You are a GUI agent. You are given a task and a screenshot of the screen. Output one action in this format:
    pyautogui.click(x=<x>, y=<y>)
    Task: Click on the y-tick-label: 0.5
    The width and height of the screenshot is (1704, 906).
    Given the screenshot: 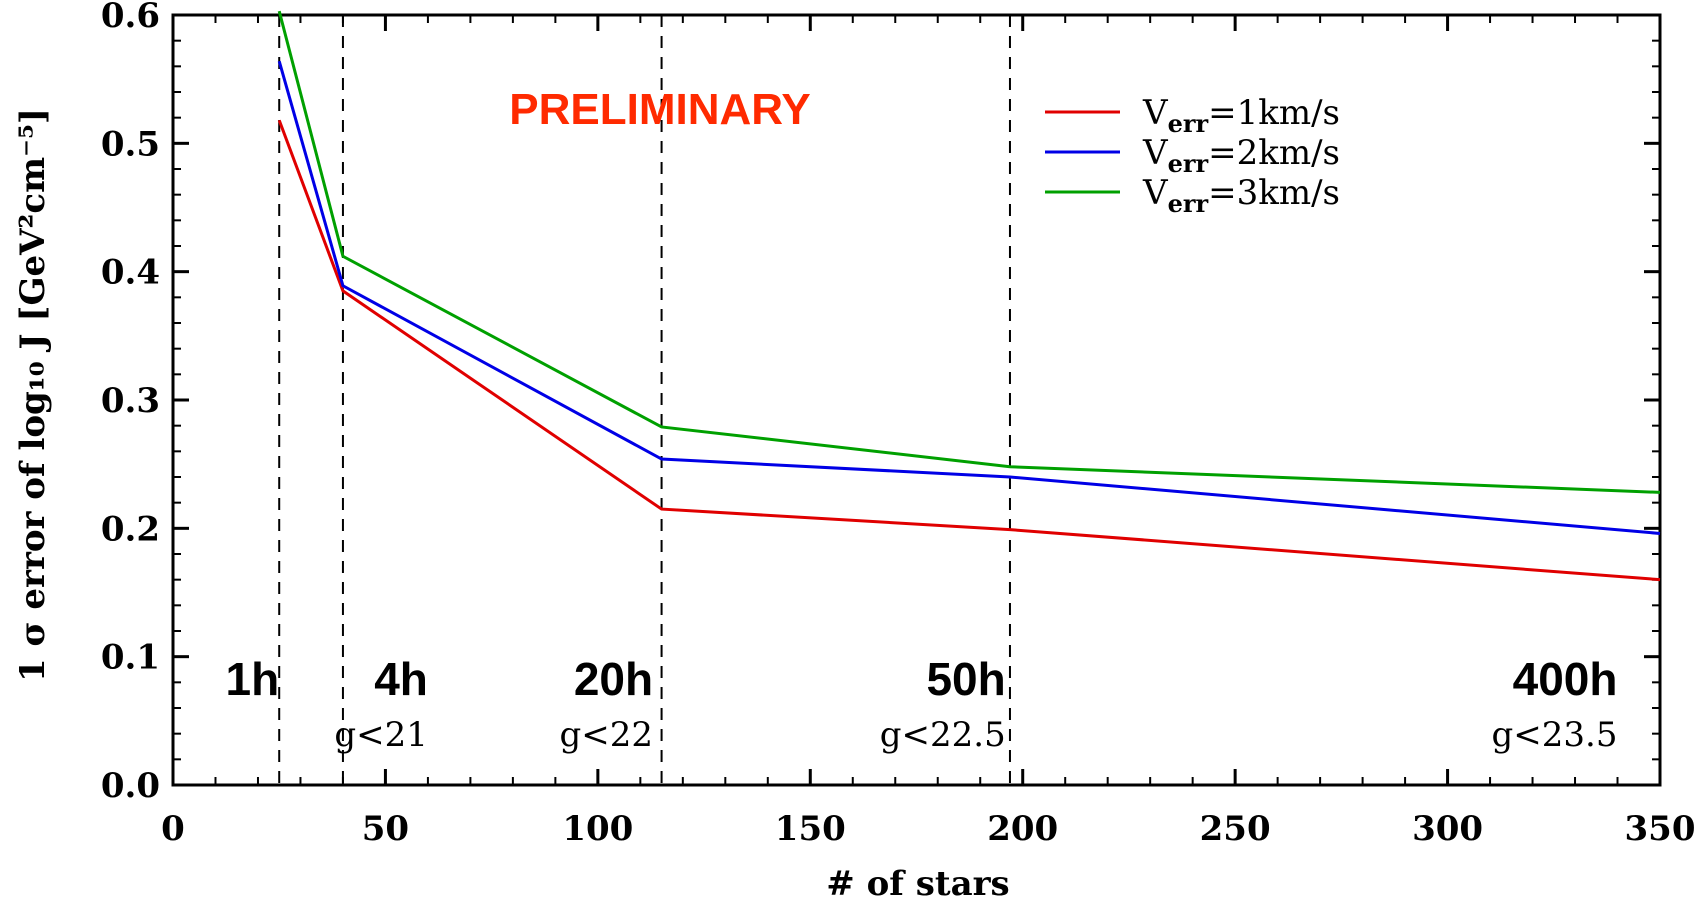 What is the action you would take?
    pyautogui.click(x=130, y=144)
    